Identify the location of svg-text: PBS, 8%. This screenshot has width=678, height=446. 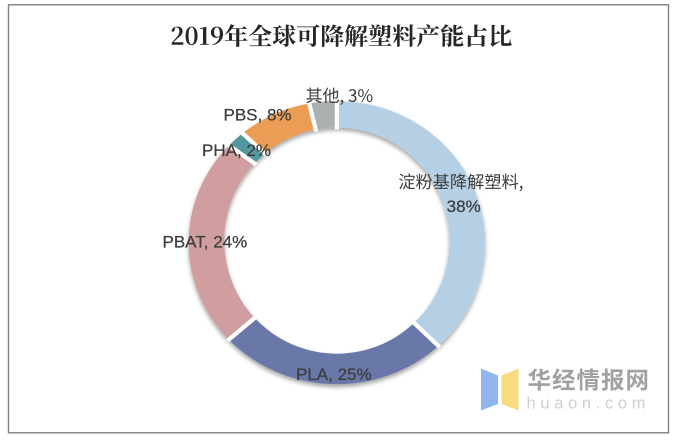
(258, 115).